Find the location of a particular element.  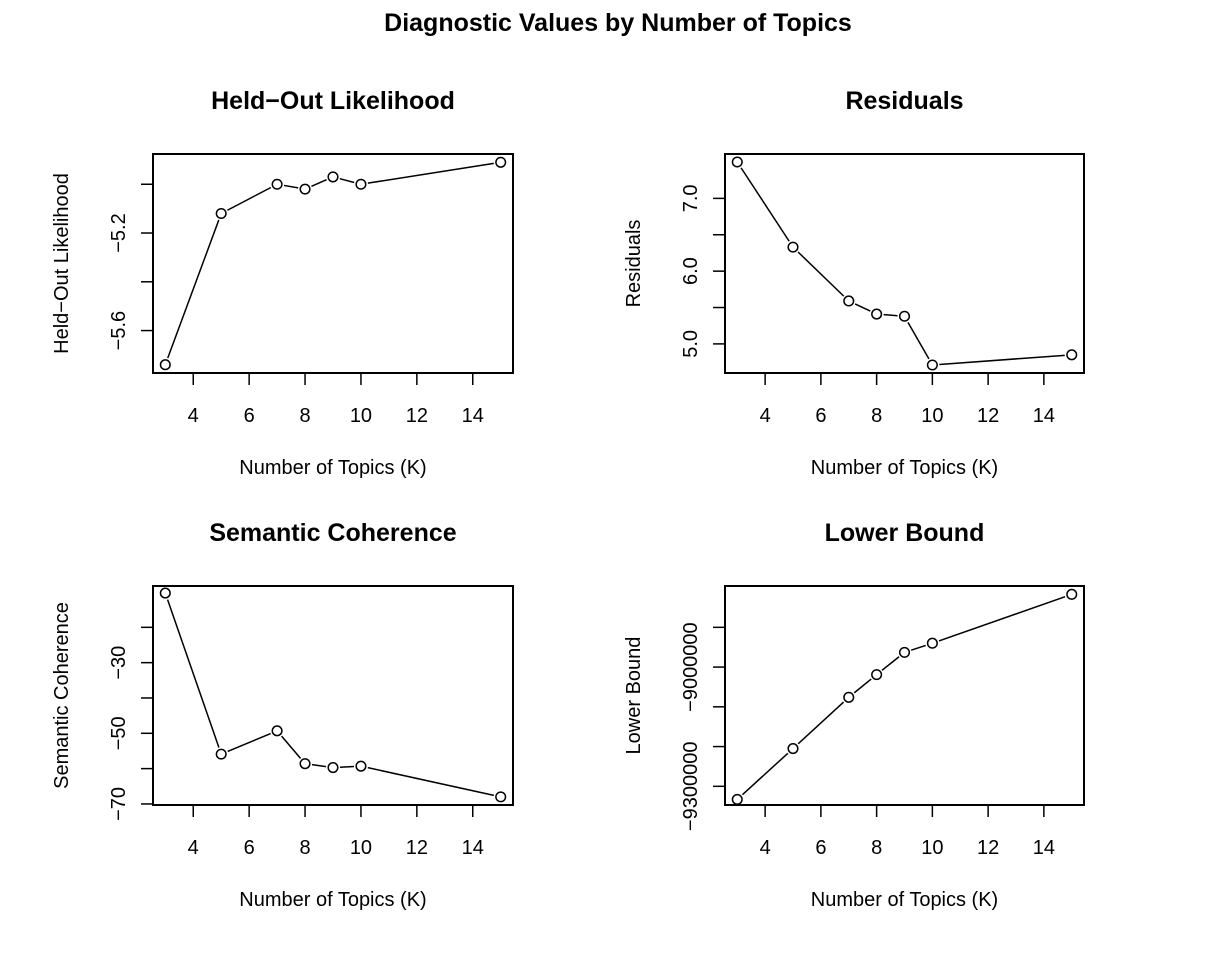

y-tick-label: −5.2 is located at coordinates (119, 232).